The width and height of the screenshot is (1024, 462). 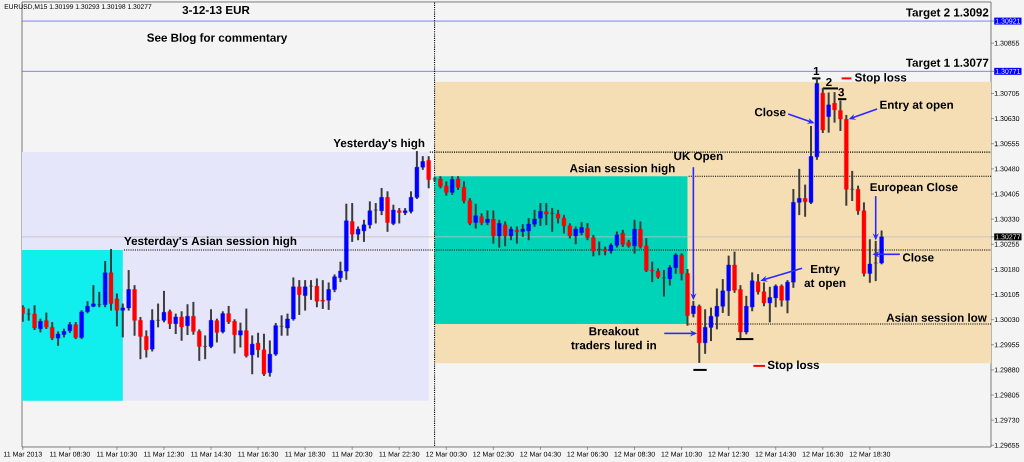 I want to click on annotation: European Close, so click(x=914, y=188).